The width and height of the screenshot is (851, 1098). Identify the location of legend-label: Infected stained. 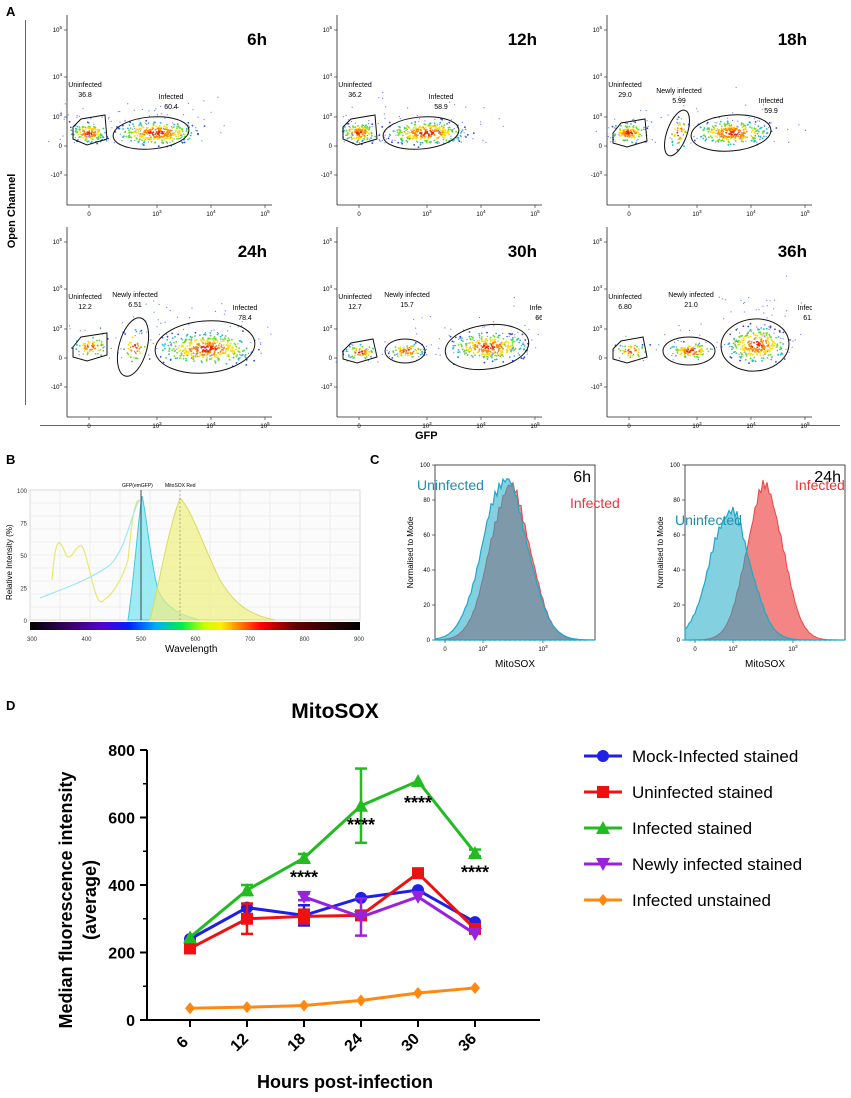
(692, 828).